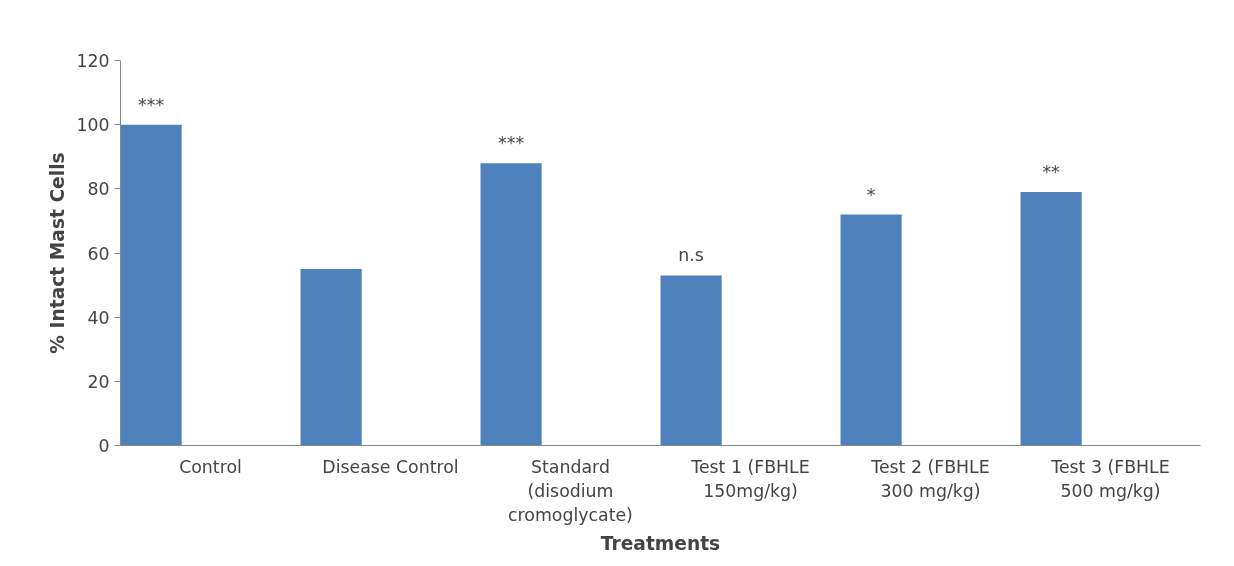 The image size is (1234, 566). What do you see at coordinates (98, 189) in the screenshot?
I see `y-tick-label: 80` at bounding box center [98, 189].